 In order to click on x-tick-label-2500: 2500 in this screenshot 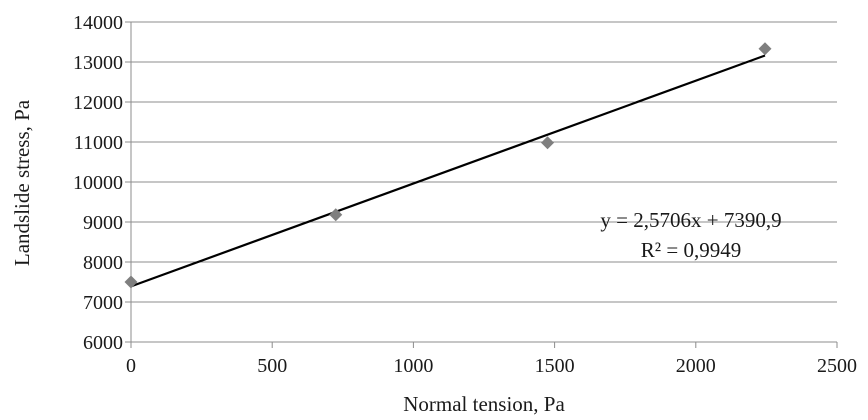, I will do `click(837, 366)`.